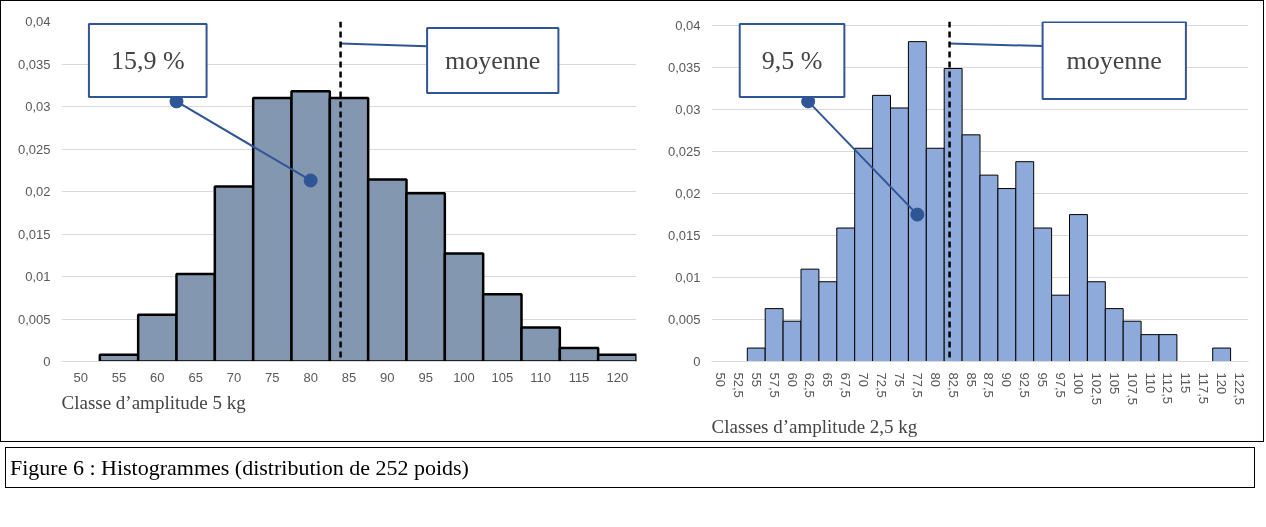 This screenshot has height=527, width=1266. What do you see at coordinates (774, 385) in the screenshot?
I see `x-tick-label: 57,5` at bounding box center [774, 385].